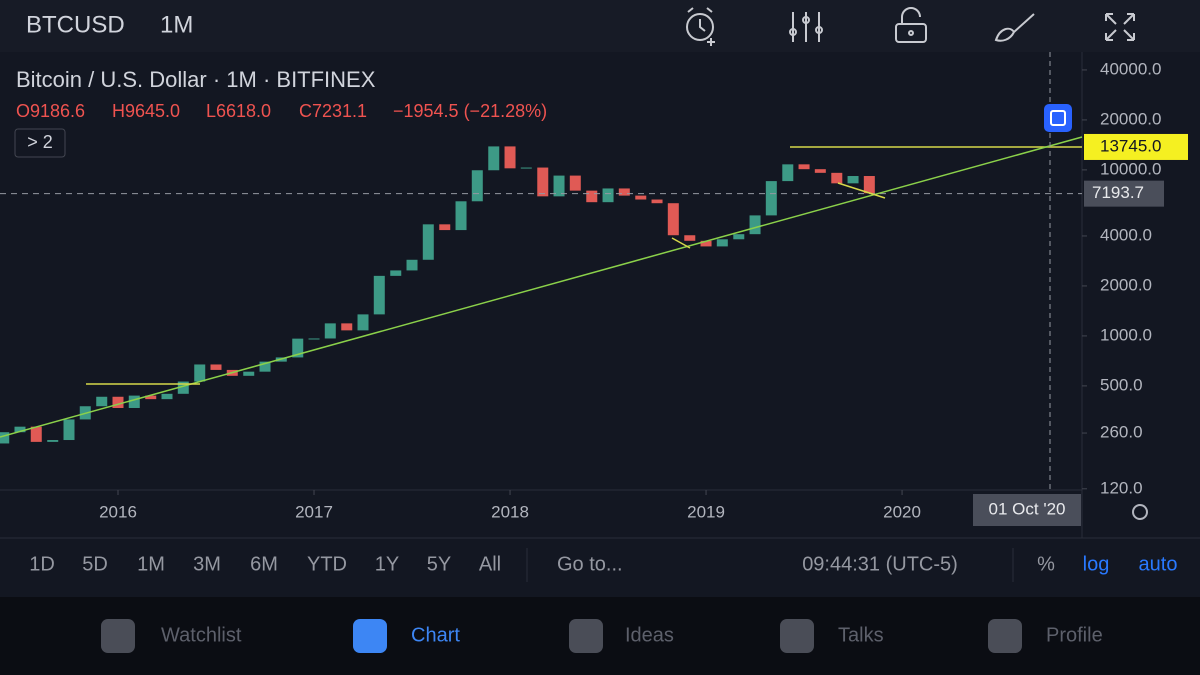 The image size is (1200, 675). I want to click on tab-label: Talks, so click(861, 635).